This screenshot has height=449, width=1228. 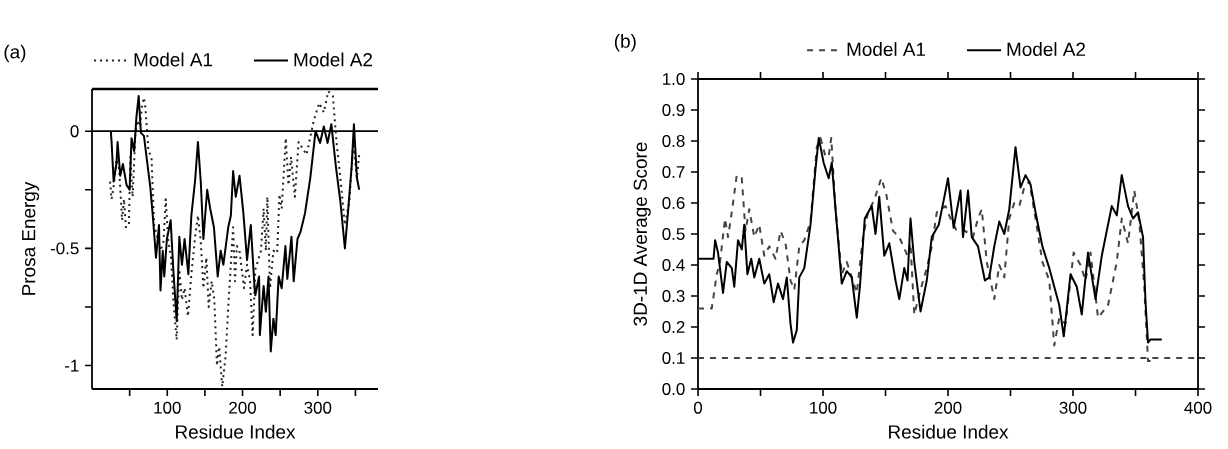 What do you see at coordinates (31, 238) in the screenshot?
I see `y-axis-title: Prosa Energy` at bounding box center [31, 238].